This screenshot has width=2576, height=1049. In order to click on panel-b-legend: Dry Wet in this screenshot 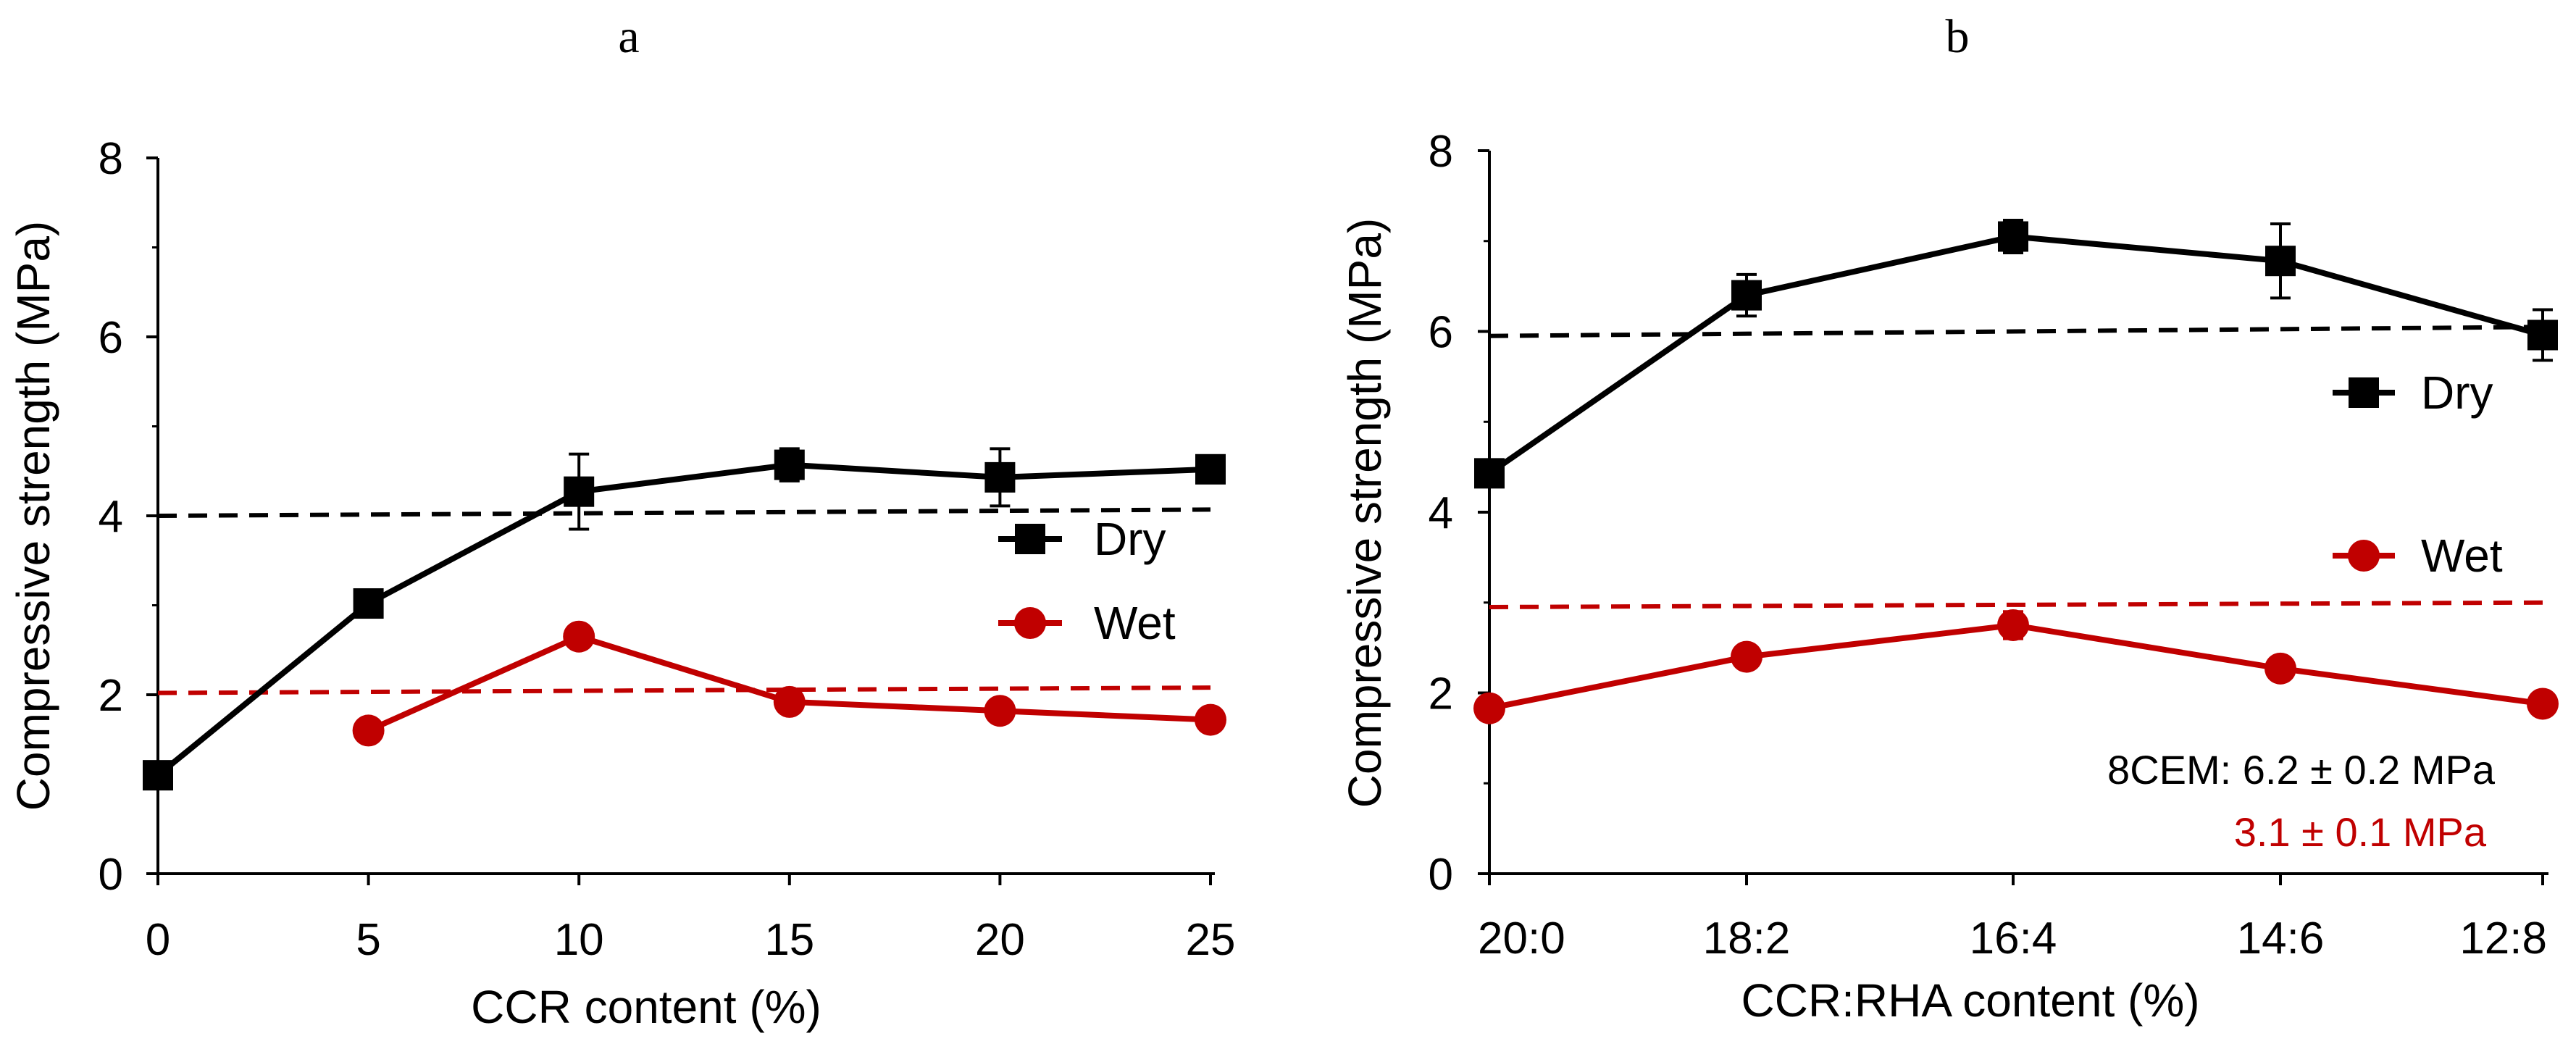, I will do `click(2418, 474)`.